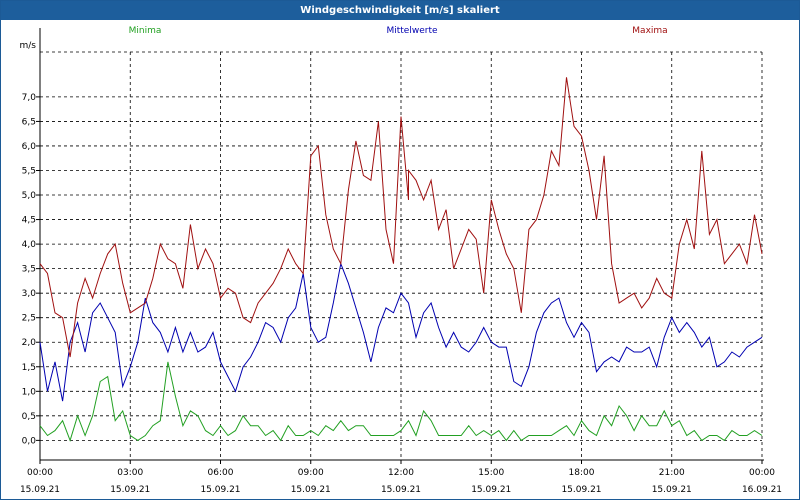 This screenshot has width=800, height=500. Describe the element at coordinates (29, 196) in the screenshot. I see `y-tick-label: 5,0` at that location.